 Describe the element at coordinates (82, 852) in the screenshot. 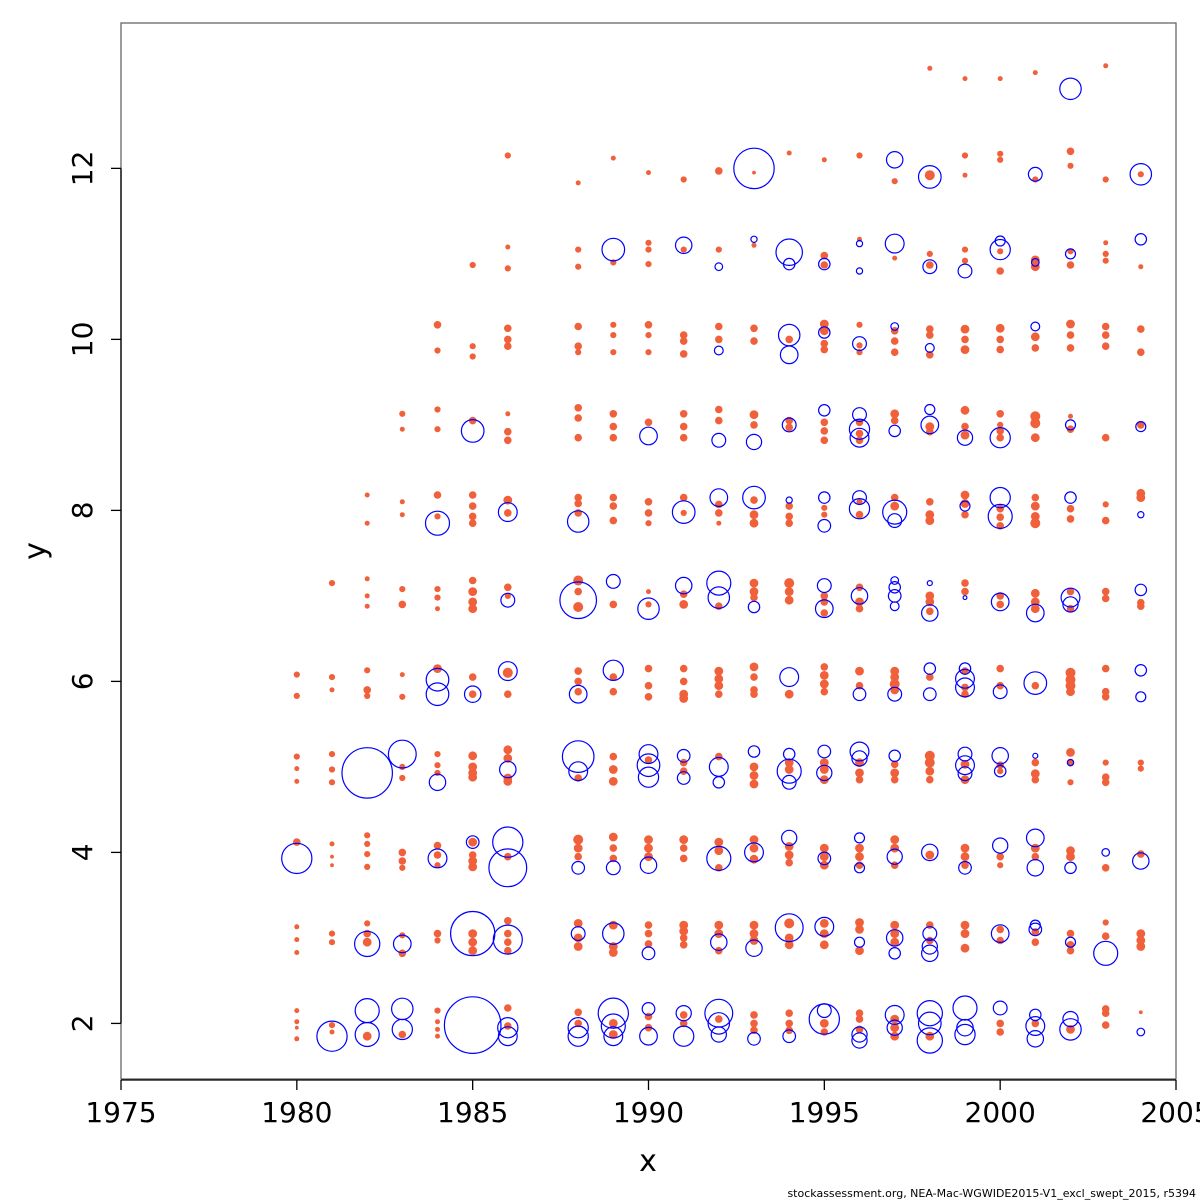

I see `y-tick-label: 4` at that location.